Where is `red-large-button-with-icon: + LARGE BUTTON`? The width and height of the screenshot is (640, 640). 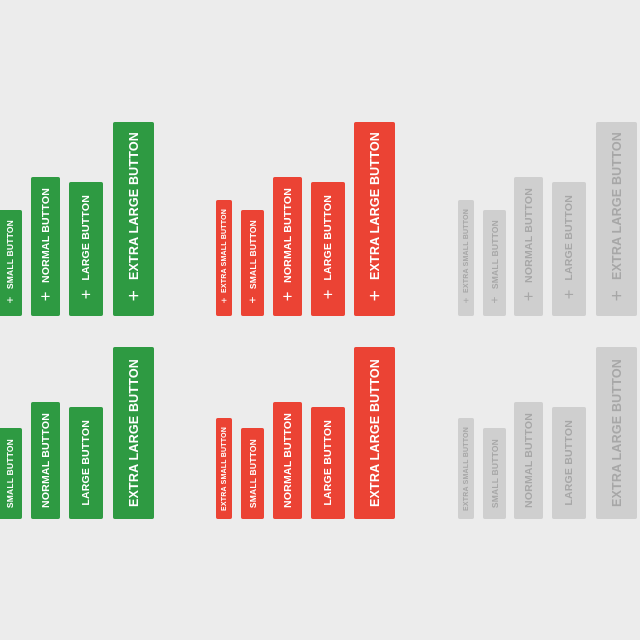
red-large-button-with-icon: + LARGE BUTTON is located at coordinates (328, 249).